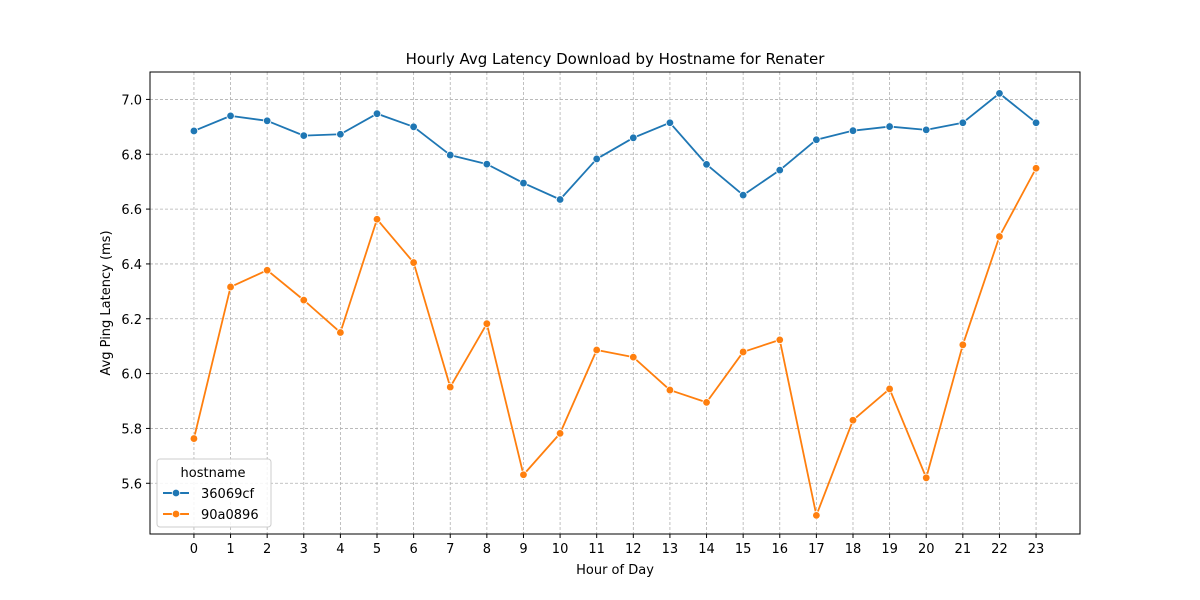  I want to click on legend-label-90a0896: 90a0896, so click(230, 515).